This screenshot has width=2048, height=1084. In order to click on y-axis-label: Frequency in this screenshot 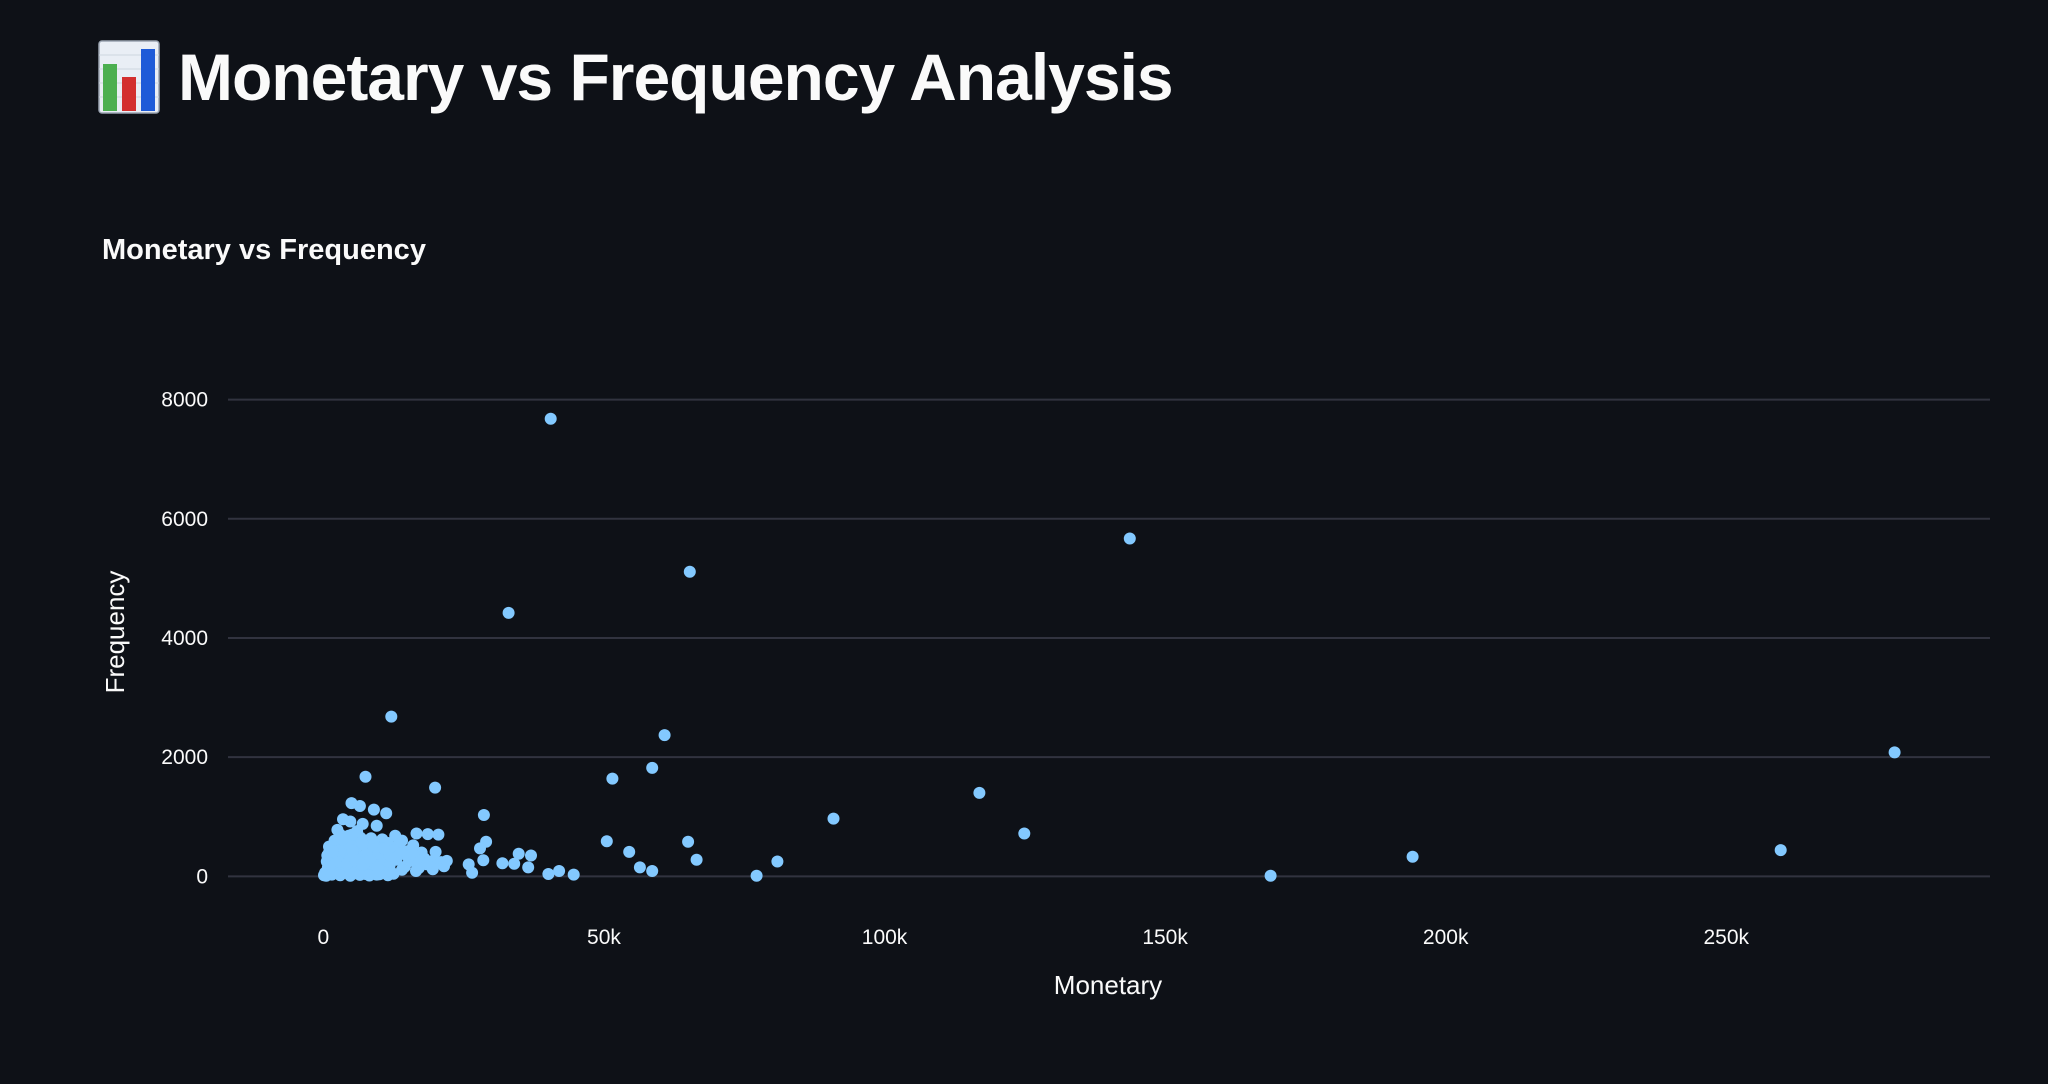, I will do `click(115, 632)`.